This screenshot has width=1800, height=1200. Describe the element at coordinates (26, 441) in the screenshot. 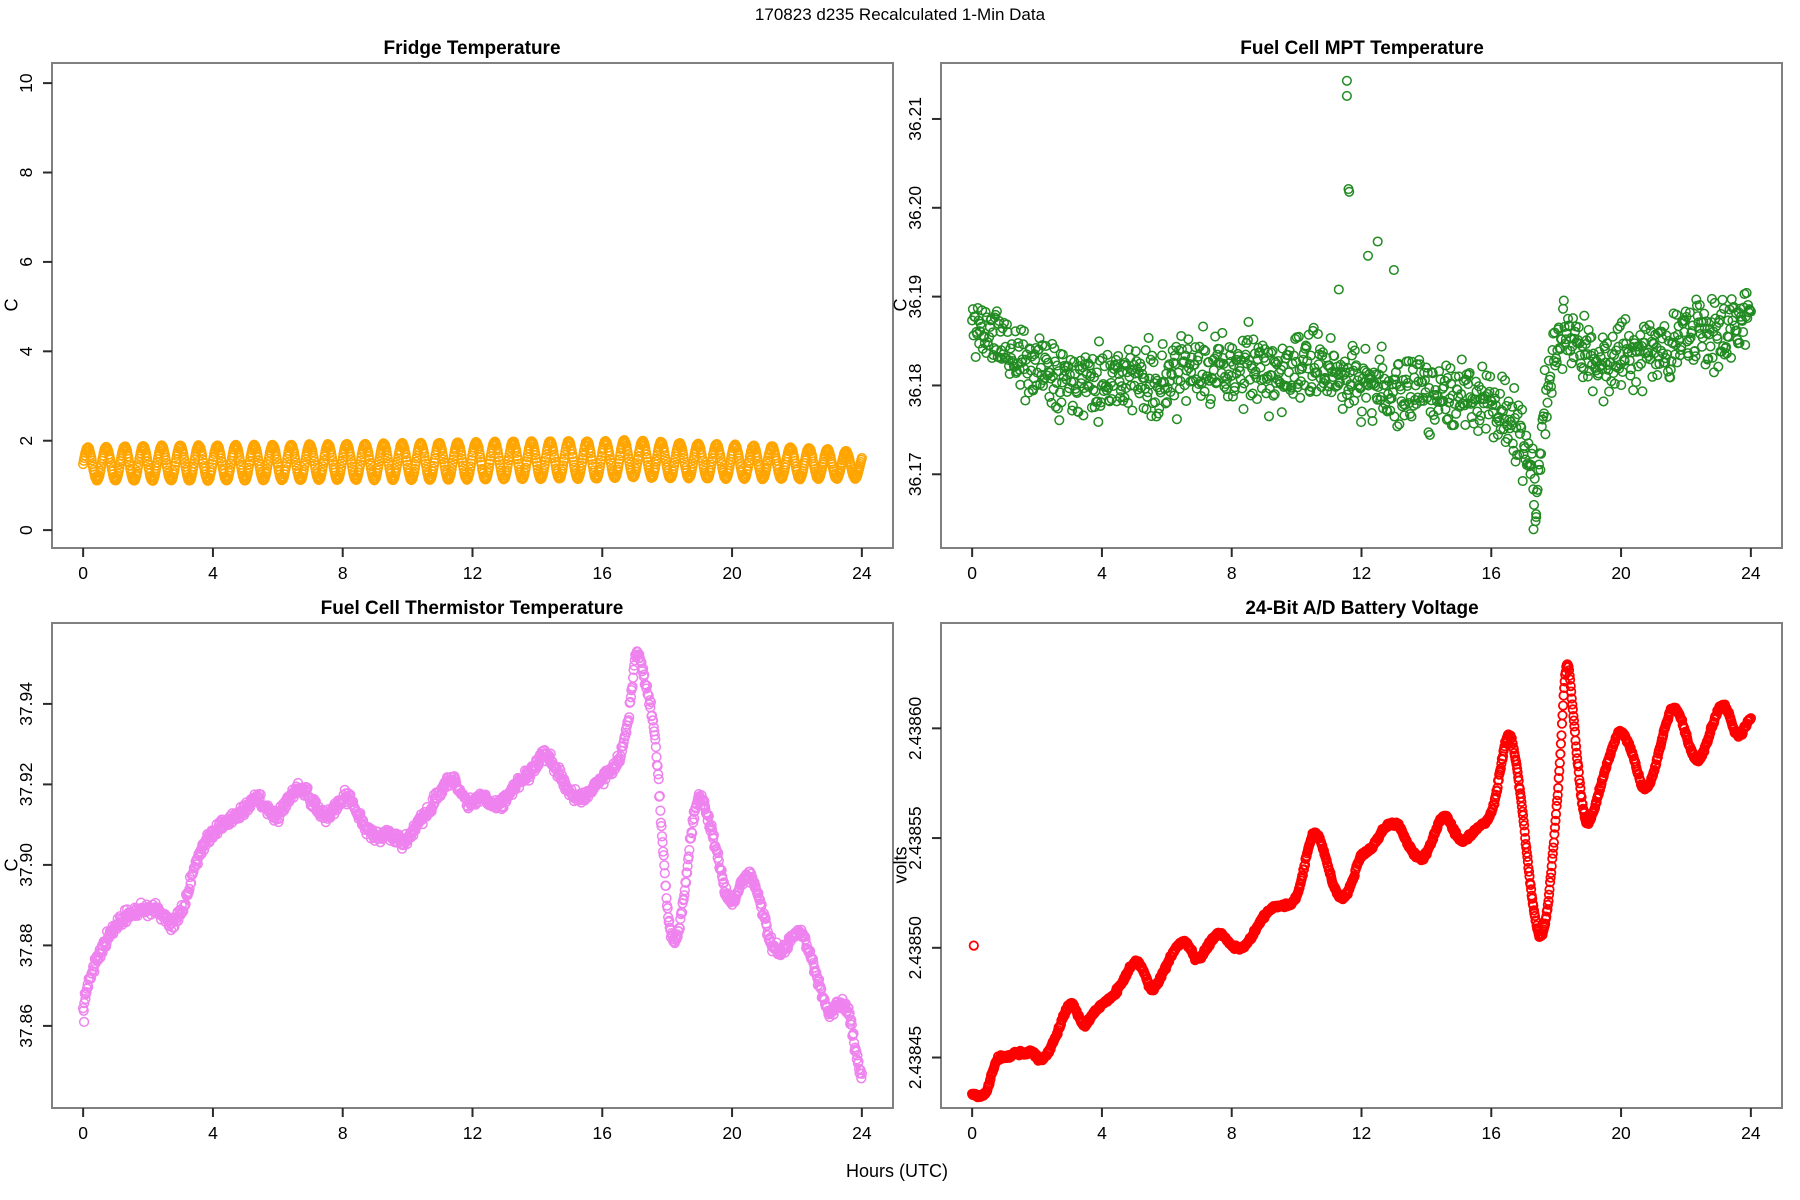

I see `y-tick-label: 2` at that location.